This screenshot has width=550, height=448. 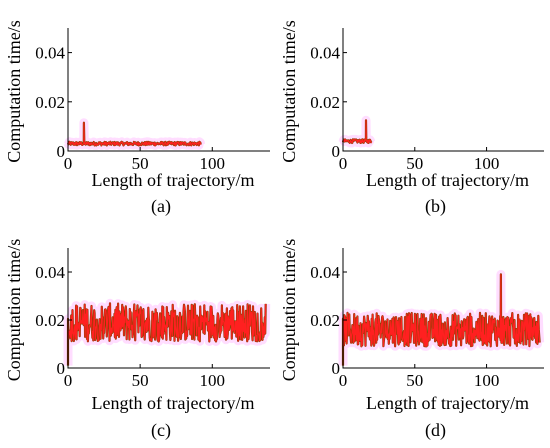 What do you see at coordinates (435, 430) in the screenshot?
I see `panel-caption: (d)` at bounding box center [435, 430].